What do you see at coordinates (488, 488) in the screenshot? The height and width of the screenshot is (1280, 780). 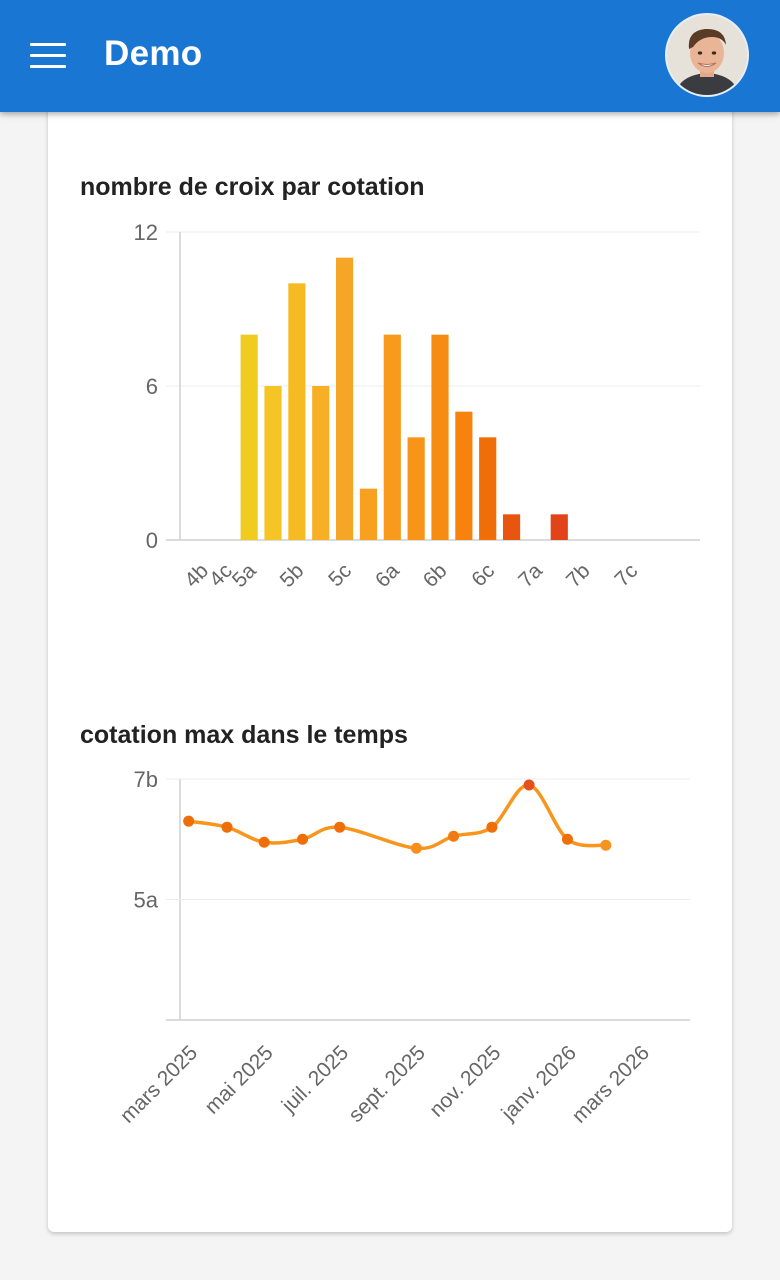 I see `bar-6c` at bounding box center [488, 488].